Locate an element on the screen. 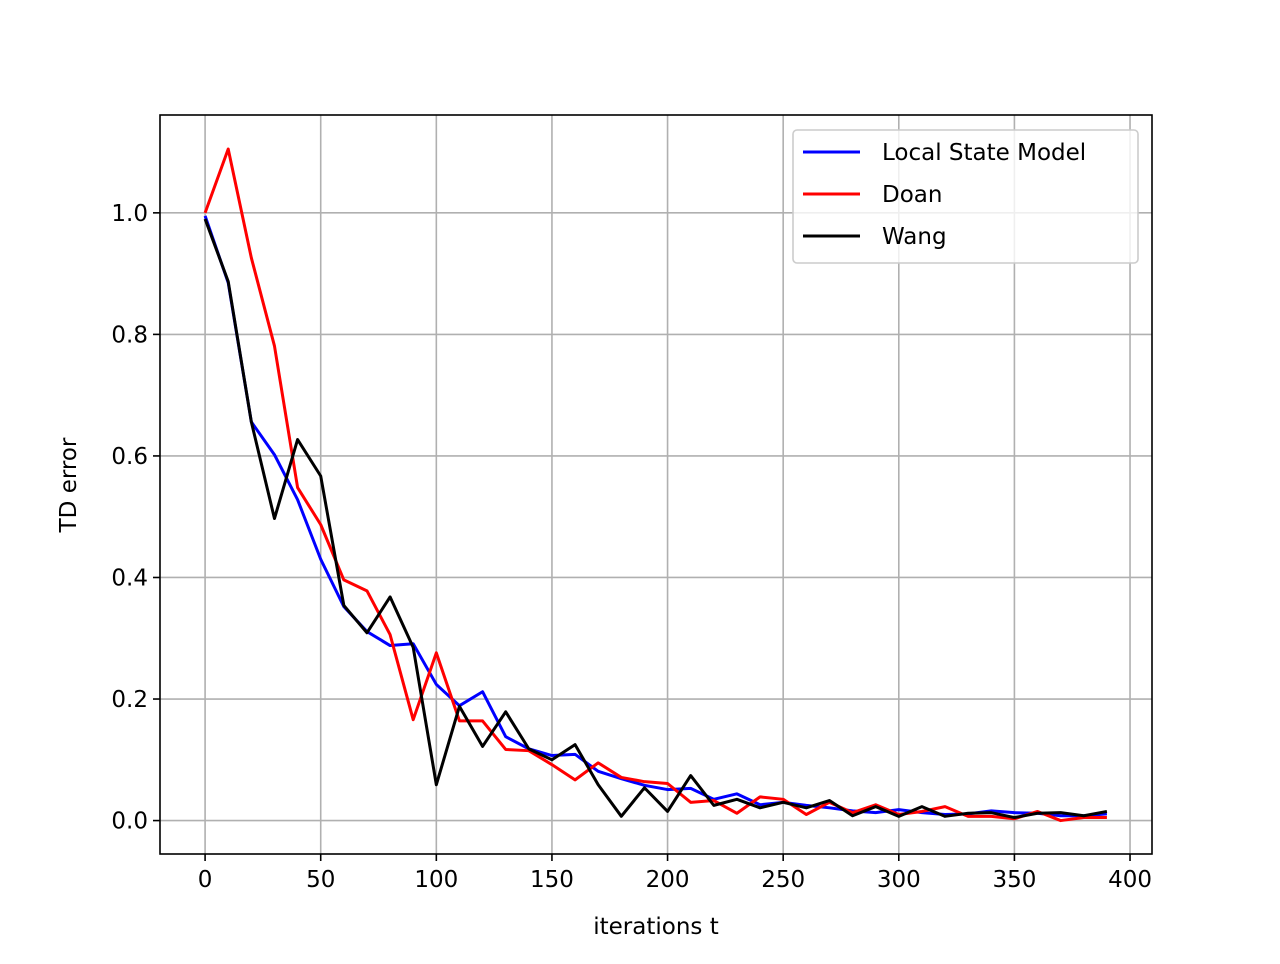  x-tick-label: 200 is located at coordinates (668, 880).